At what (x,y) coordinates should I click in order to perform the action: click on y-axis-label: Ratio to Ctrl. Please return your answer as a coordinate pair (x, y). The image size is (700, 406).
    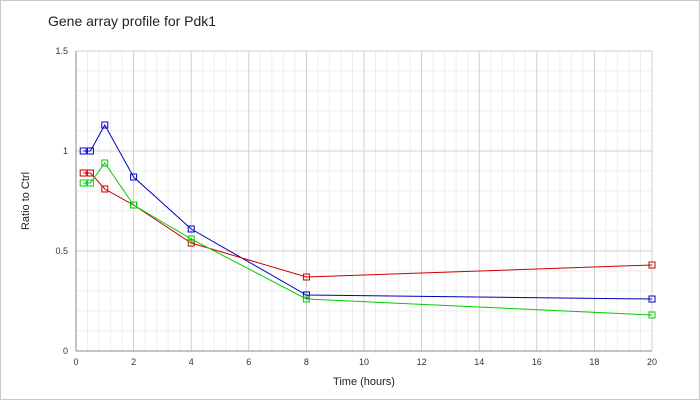
    Looking at the image, I should click on (26, 201).